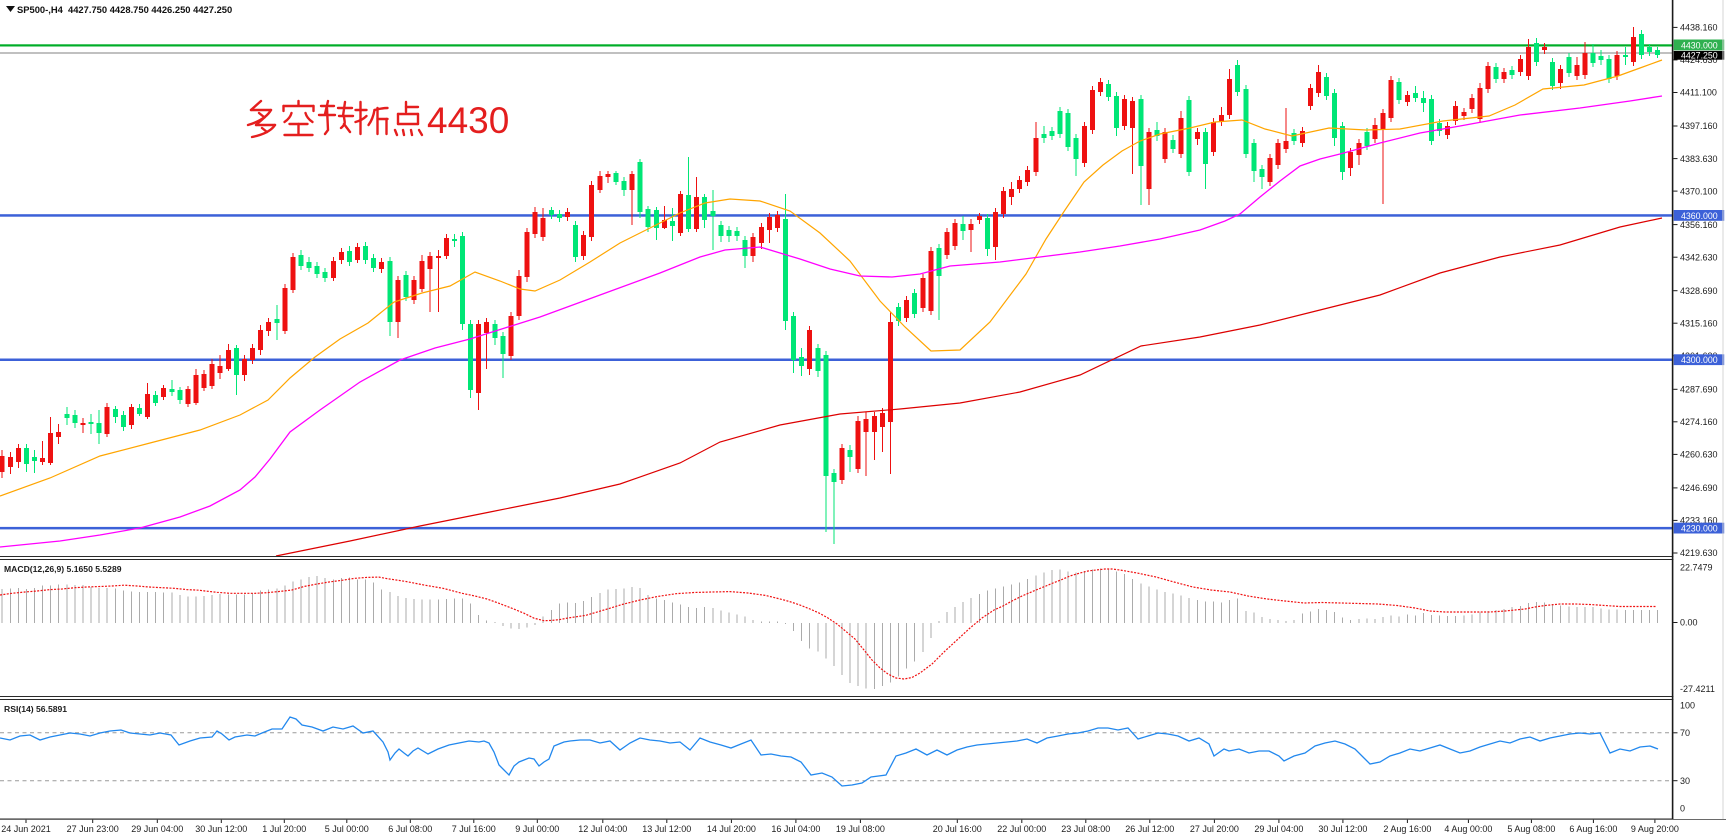 Image resolution: width=1726 pixels, height=836 pixels. Describe the element at coordinates (1699, 422) in the screenshot. I see `svg-text: 4274.160` at that location.